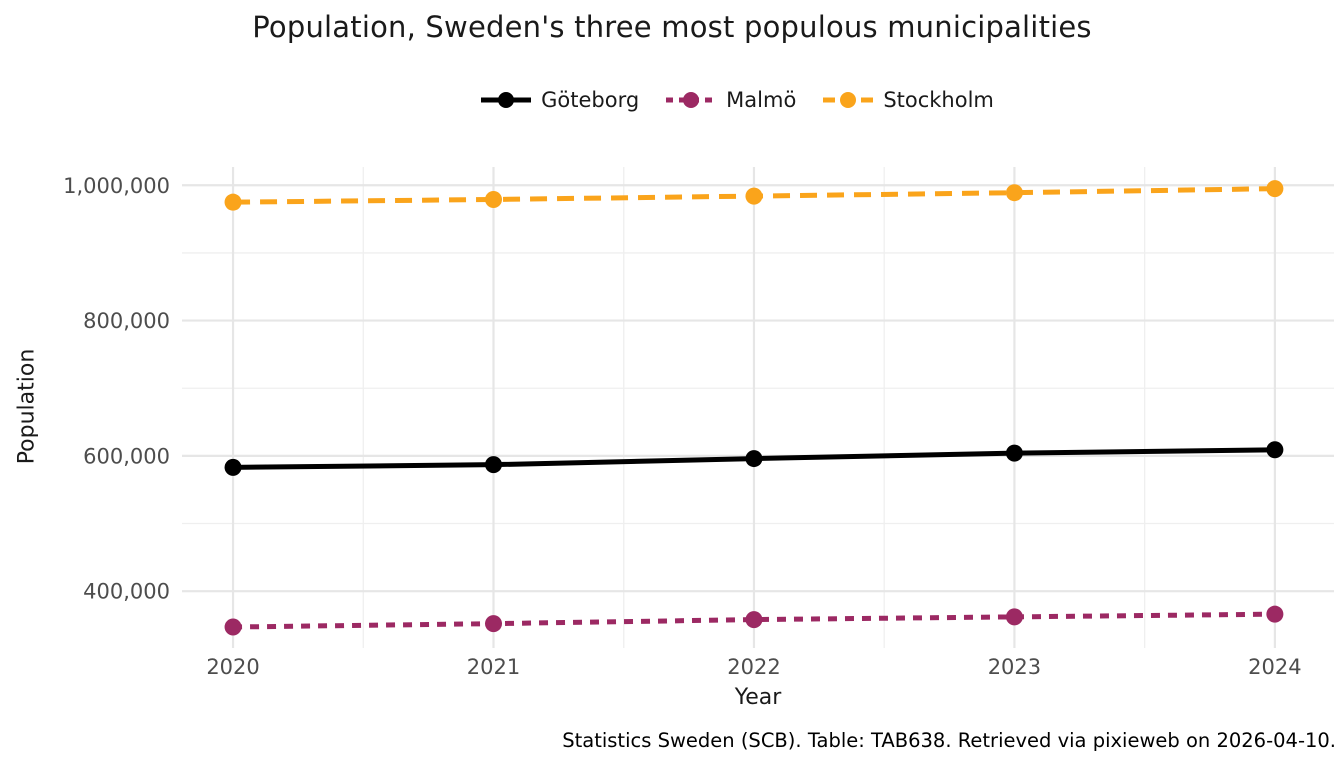 This screenshot has width=1344, height=768. I want to click on series-line-malmö, so click(754, 620).